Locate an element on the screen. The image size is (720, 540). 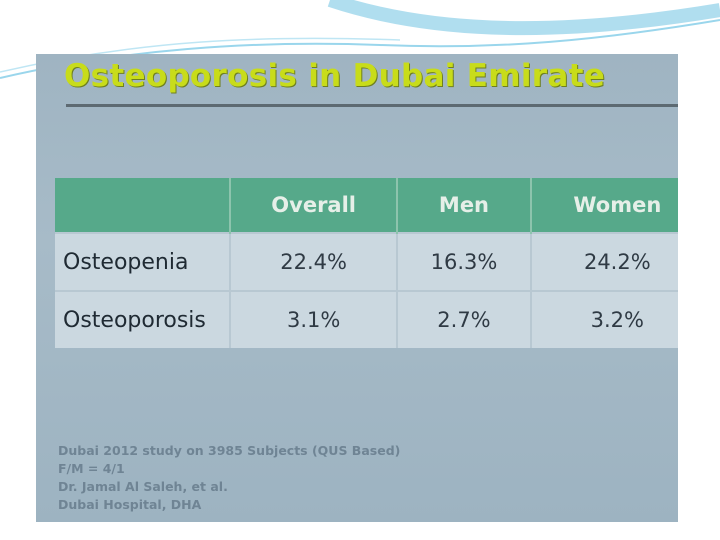
header-blank is located at coordinates (143, 205).